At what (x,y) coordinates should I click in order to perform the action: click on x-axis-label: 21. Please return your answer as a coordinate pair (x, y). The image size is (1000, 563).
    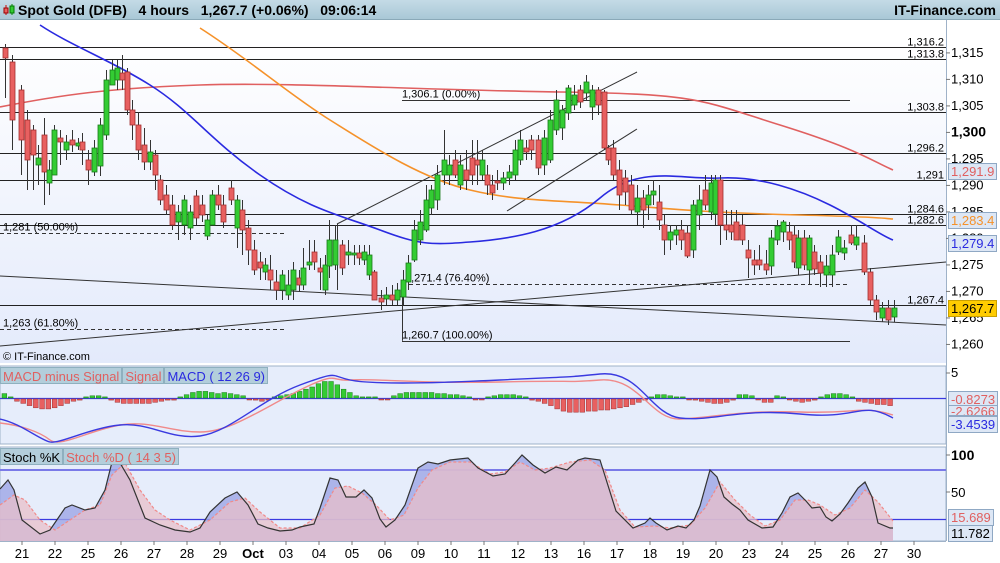
    Looking at the image, I should click on (22, 553).